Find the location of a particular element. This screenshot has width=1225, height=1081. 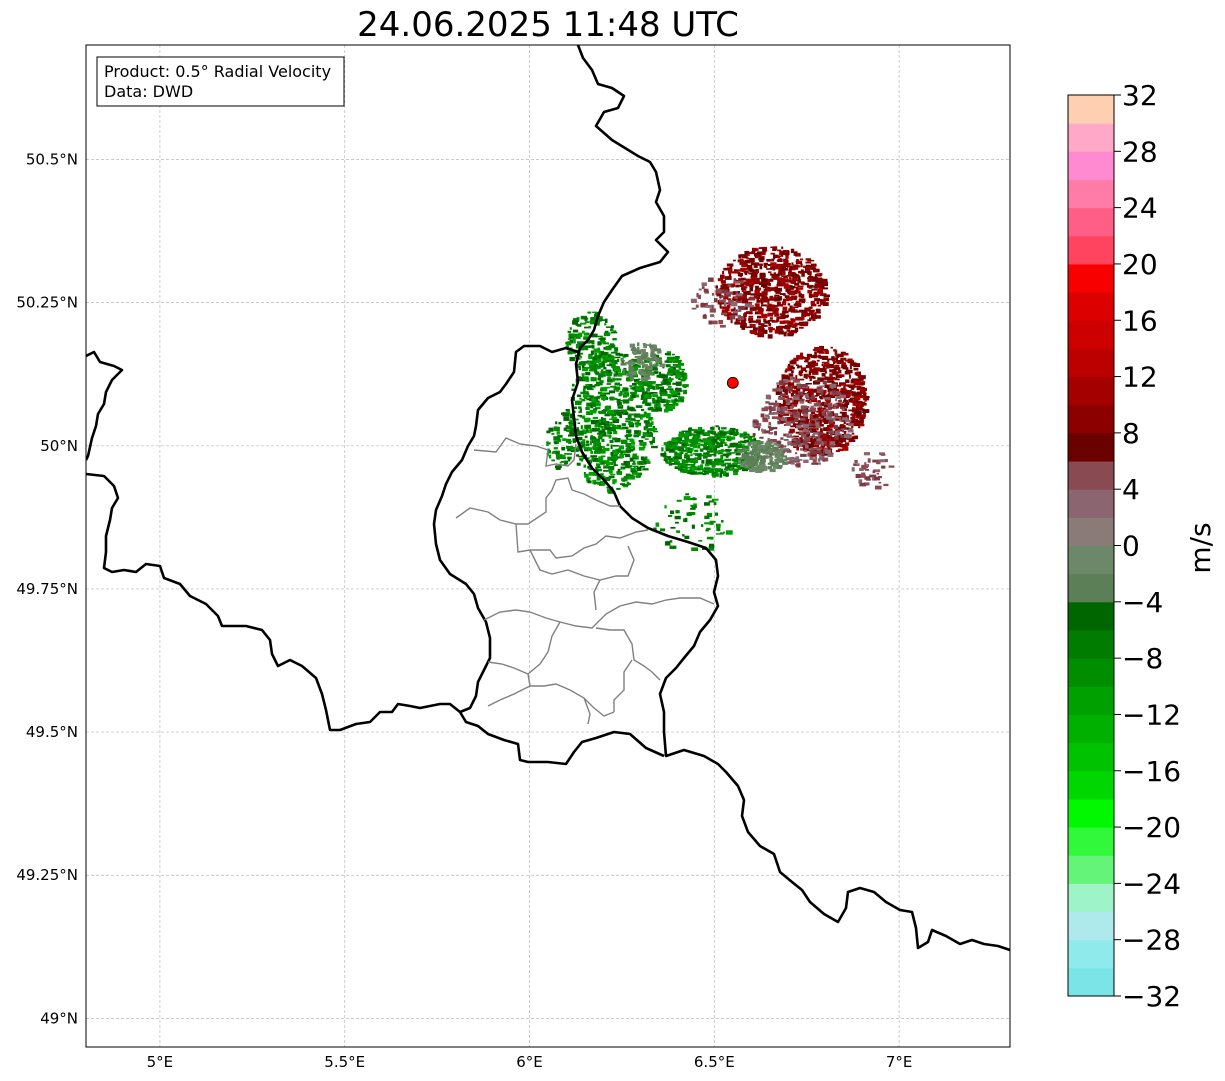

colorbar-tick-label: 12 is located at coordinates (1140, 377).